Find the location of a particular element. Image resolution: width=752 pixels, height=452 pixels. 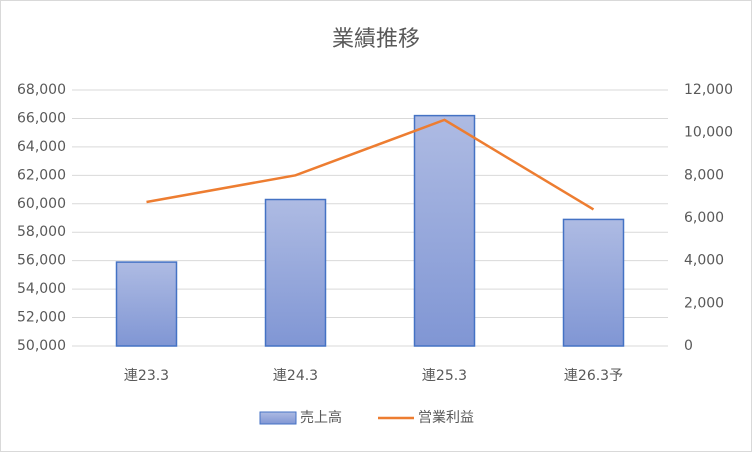

x-tick-label: 連26.3予 is located at coordinates (593, 376).